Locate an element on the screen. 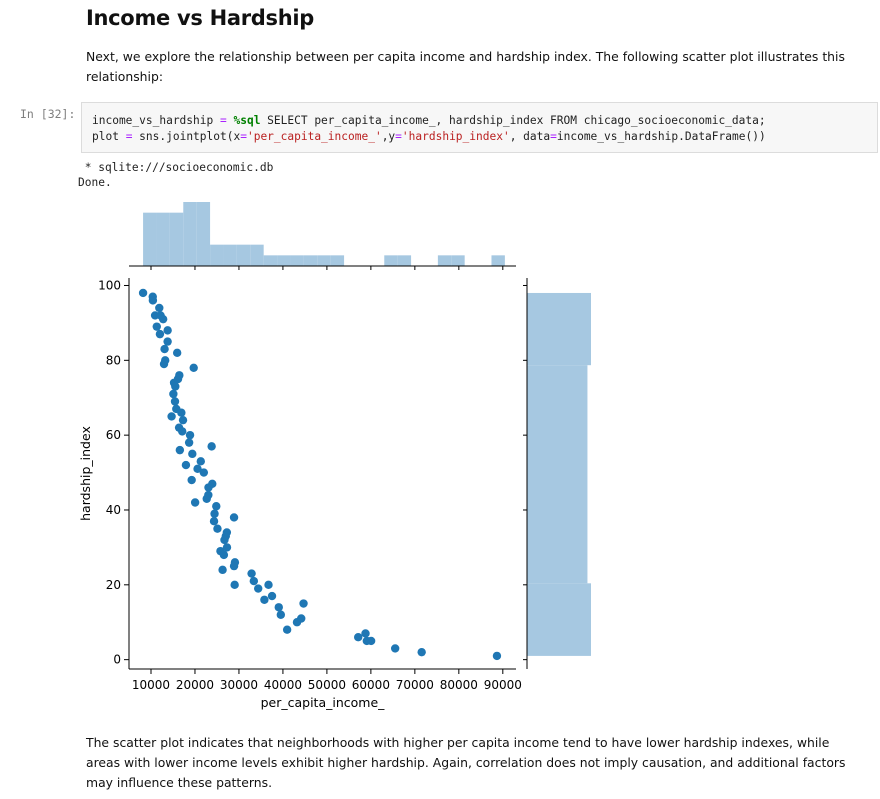 The height and width of the screenshot is (799, 880). y-axis-label: hardship_index is located at coordinates (85, 473).